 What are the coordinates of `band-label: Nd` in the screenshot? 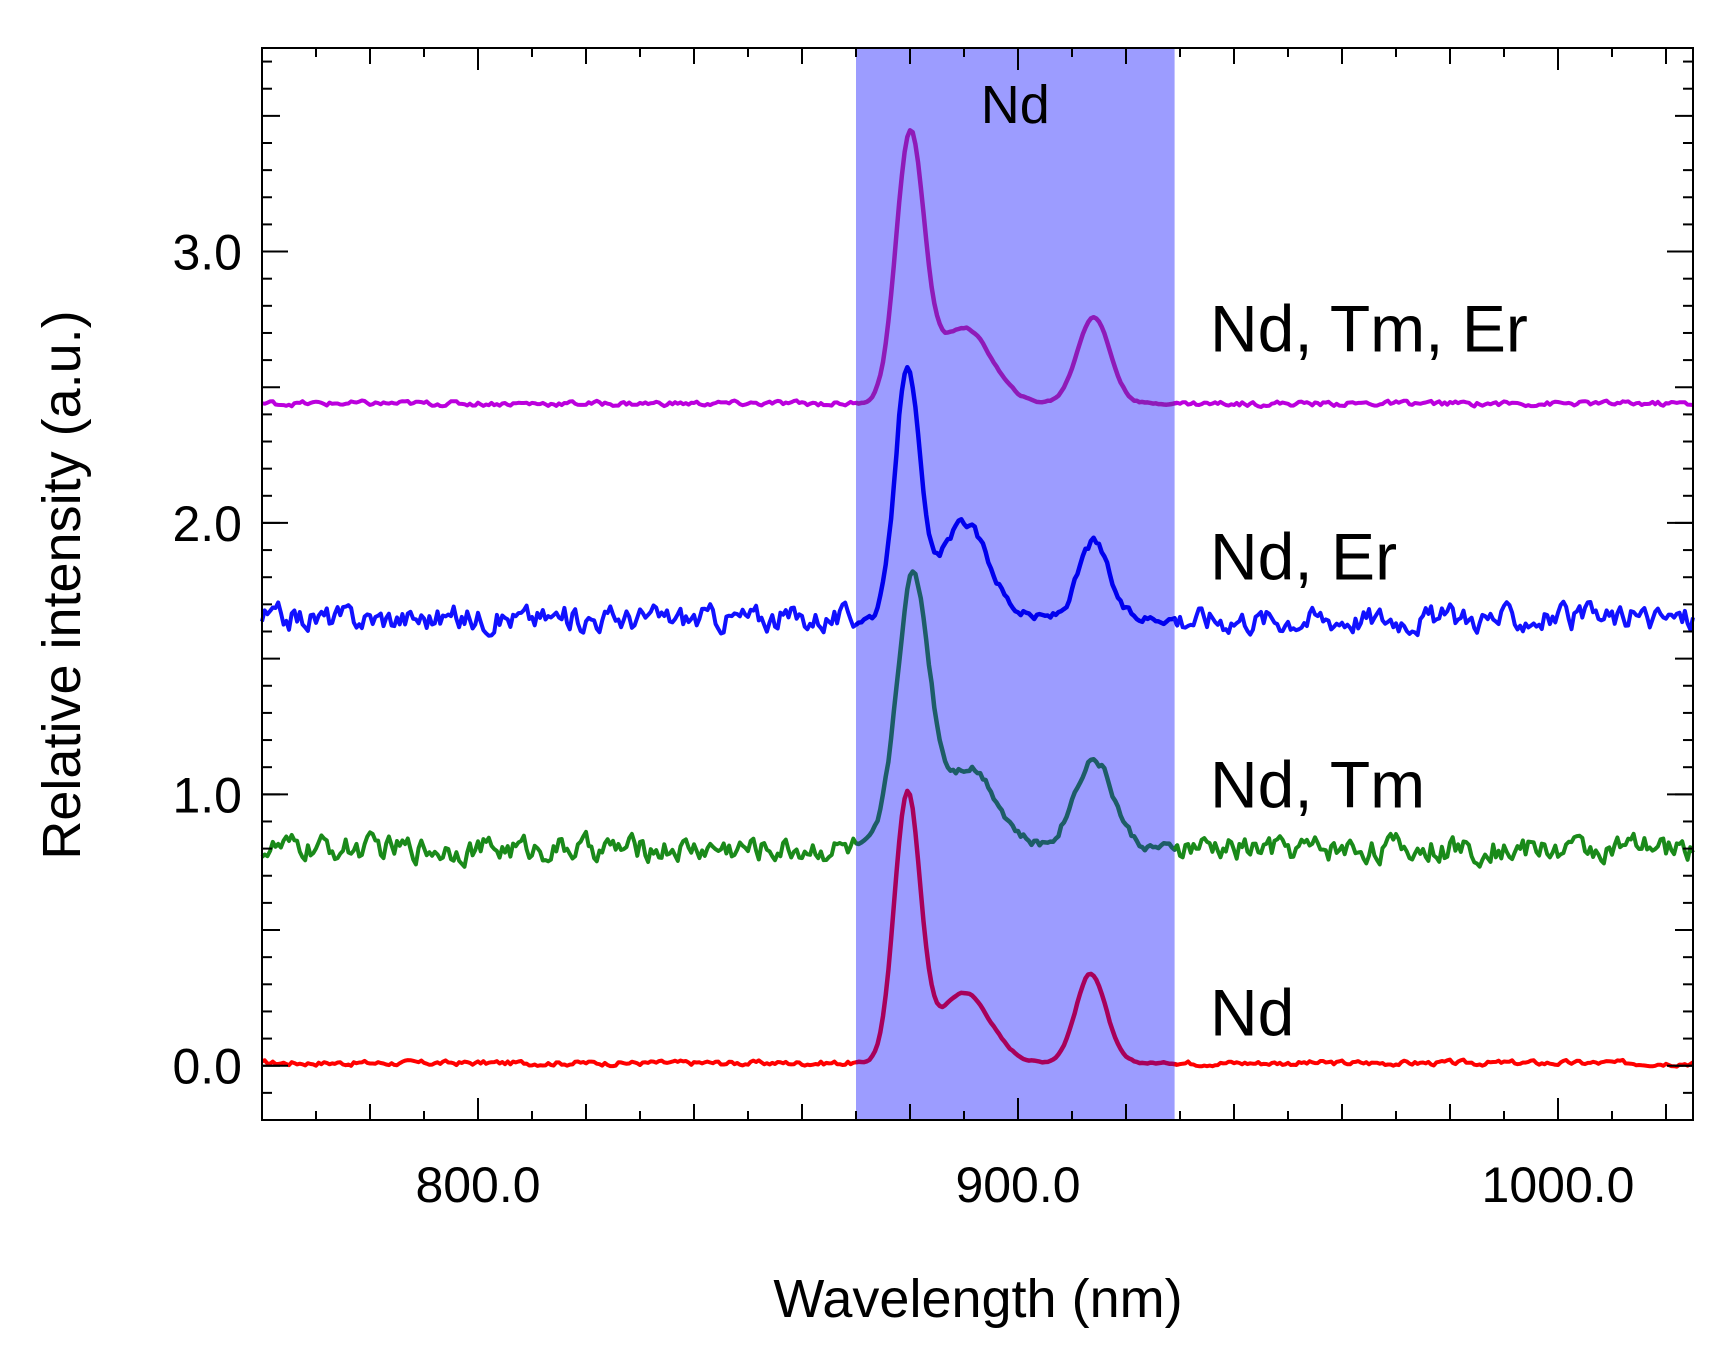 It's located at (1015, 105).